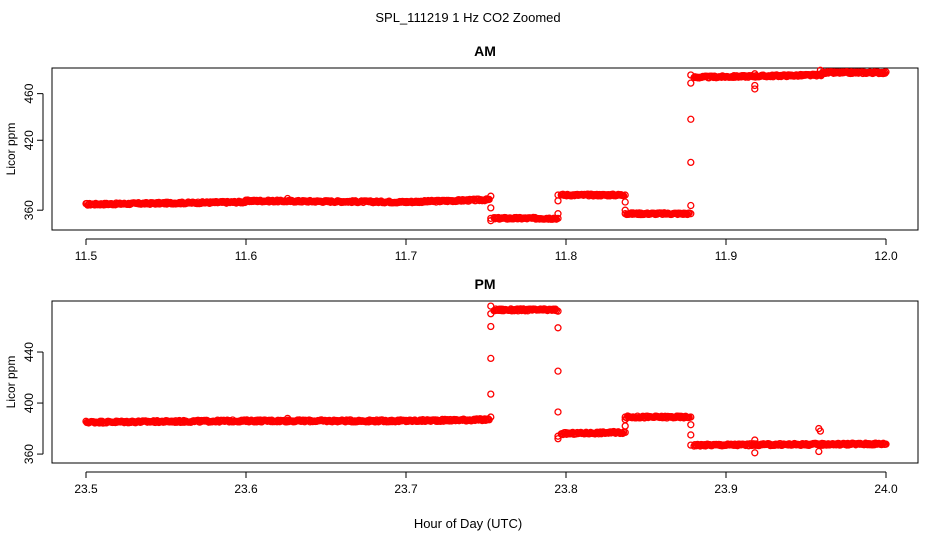  What do you see at coordinates (485, 51) in the screenshot?
I see `am-panel-title: AM` at bounding box center [485, 51].